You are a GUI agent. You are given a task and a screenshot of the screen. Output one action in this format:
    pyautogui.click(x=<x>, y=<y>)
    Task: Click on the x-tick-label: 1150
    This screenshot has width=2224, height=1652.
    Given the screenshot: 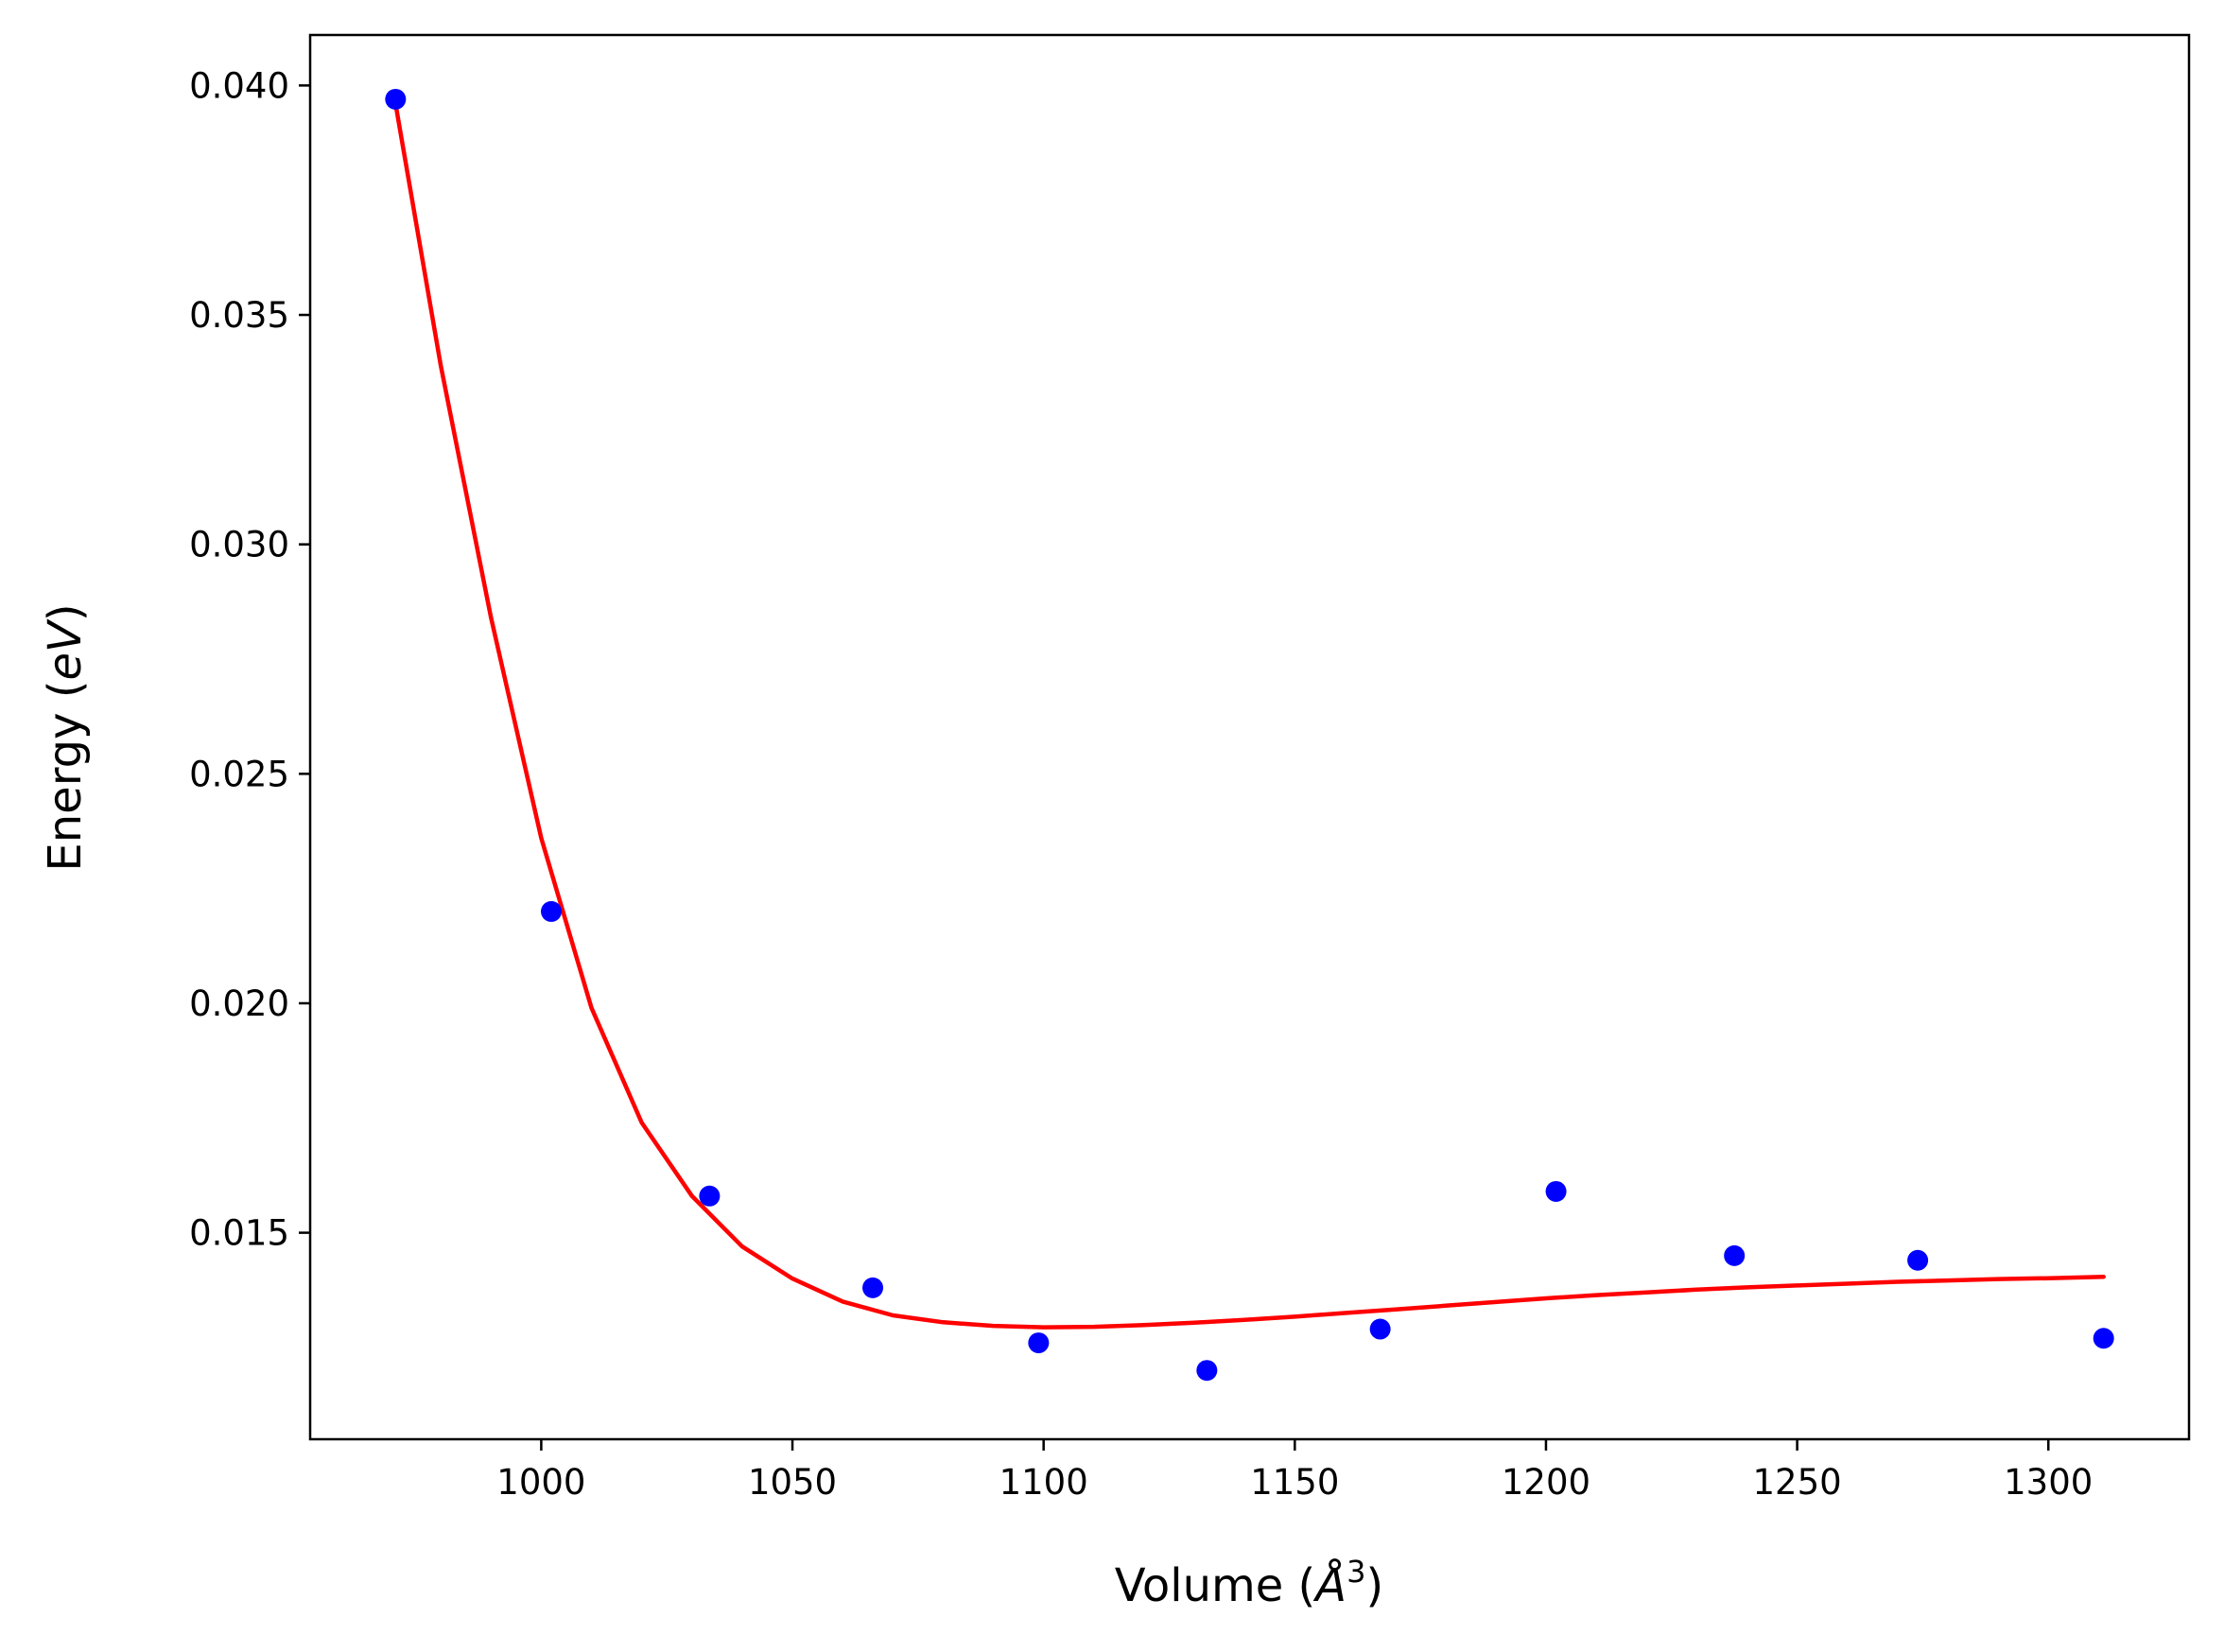 What is the action you would take?
    pyautogui.click(x=1295, y=1483)
    